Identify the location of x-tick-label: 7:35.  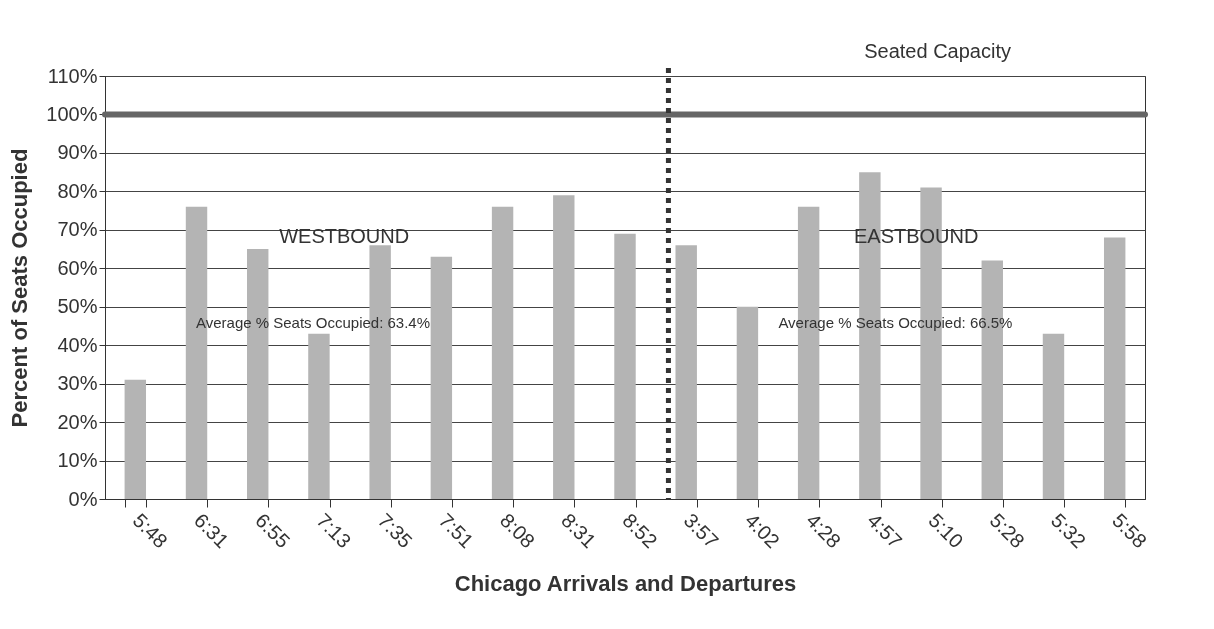
(395, 531).